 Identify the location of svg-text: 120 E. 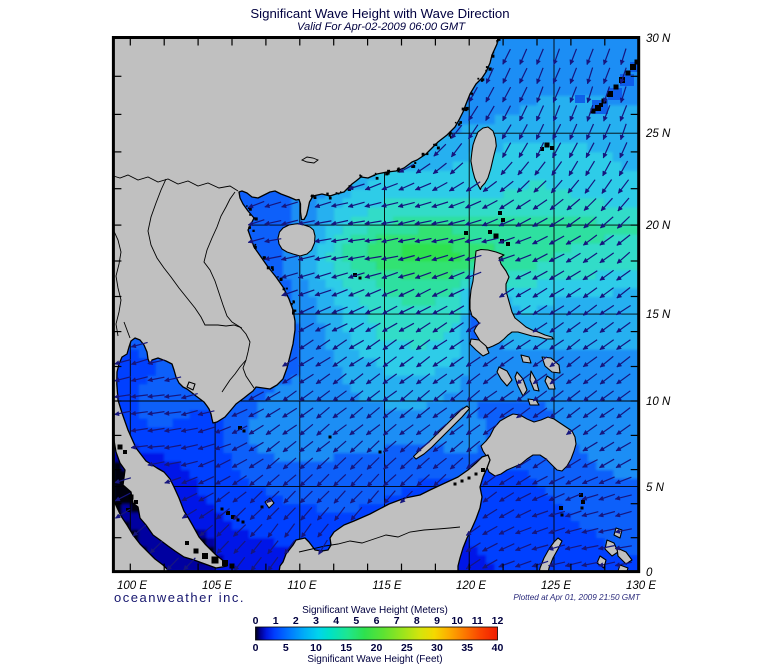
(471, 586).